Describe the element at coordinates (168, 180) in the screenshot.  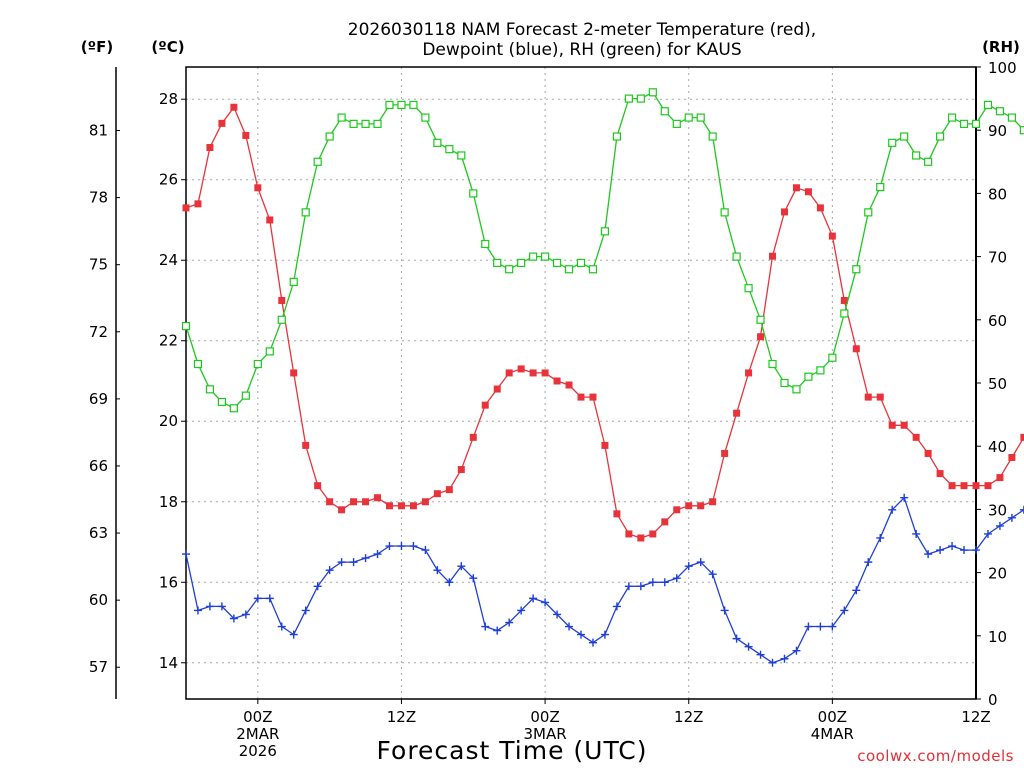
I see `celsius-tick-label: 26` at that location.